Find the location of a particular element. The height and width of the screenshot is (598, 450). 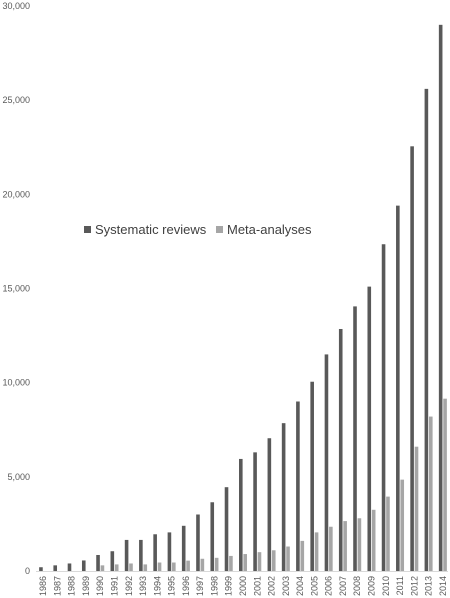

x-tick-label: 2001 is located at coordinates (257, 586).